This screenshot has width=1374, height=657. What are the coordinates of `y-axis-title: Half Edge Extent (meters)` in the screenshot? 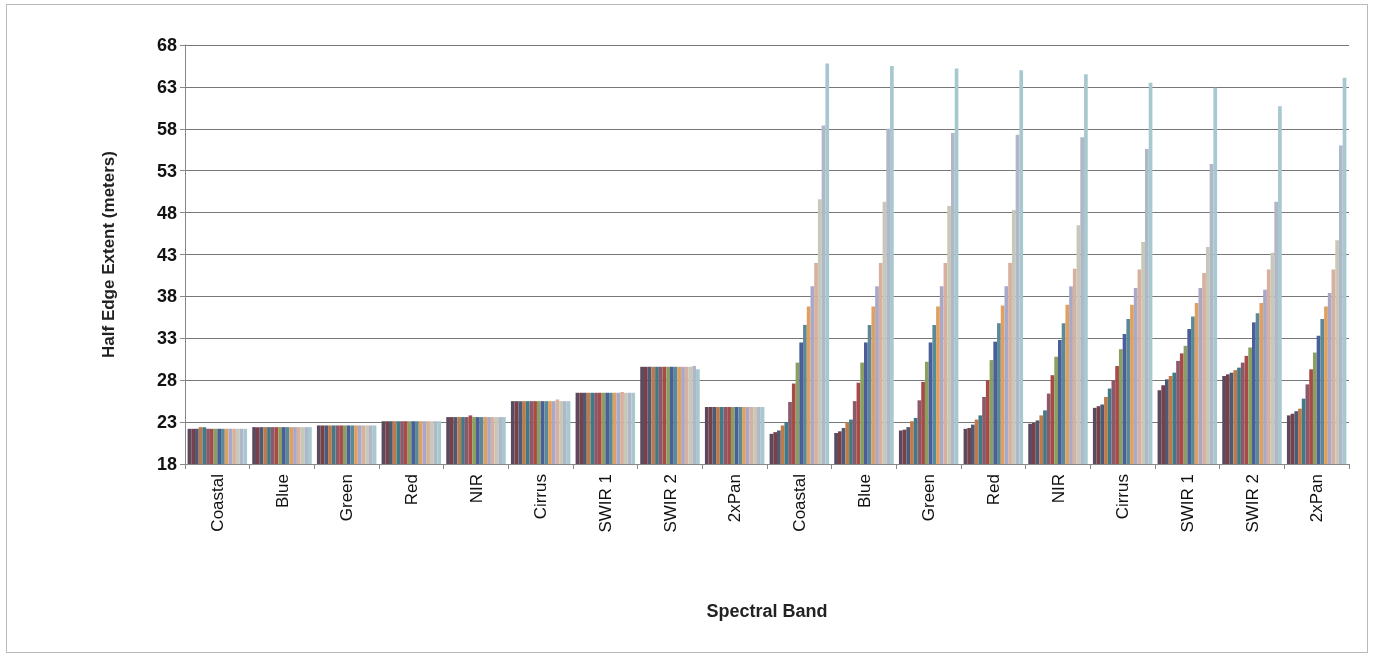 It's located at (108, 254).